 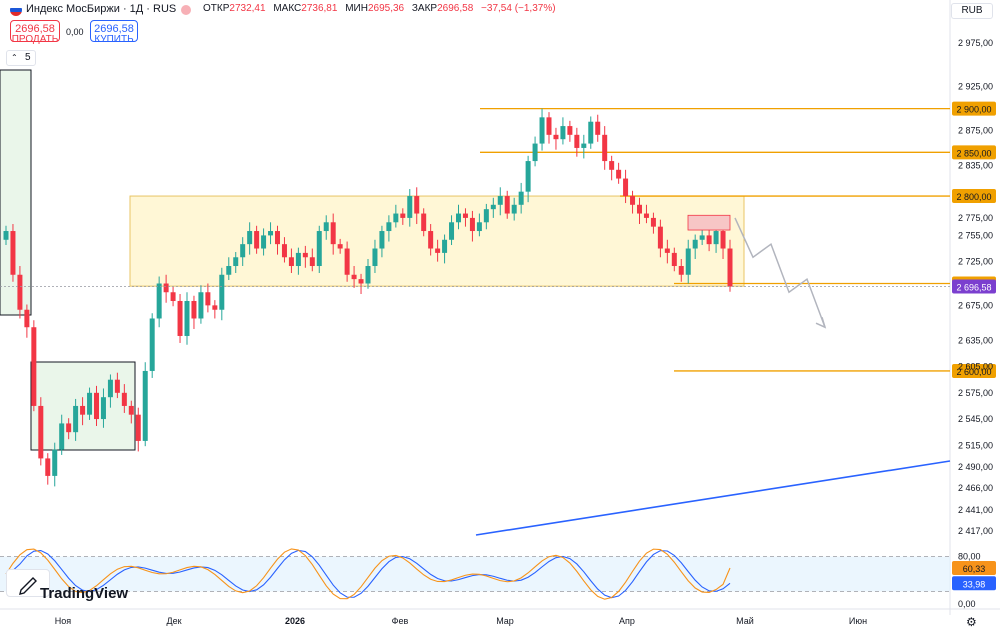 What do you see at coordinates (973, 287) in the screenshot?
I see `last-price-label: 2 696,58` at bounding box center [973, 287].